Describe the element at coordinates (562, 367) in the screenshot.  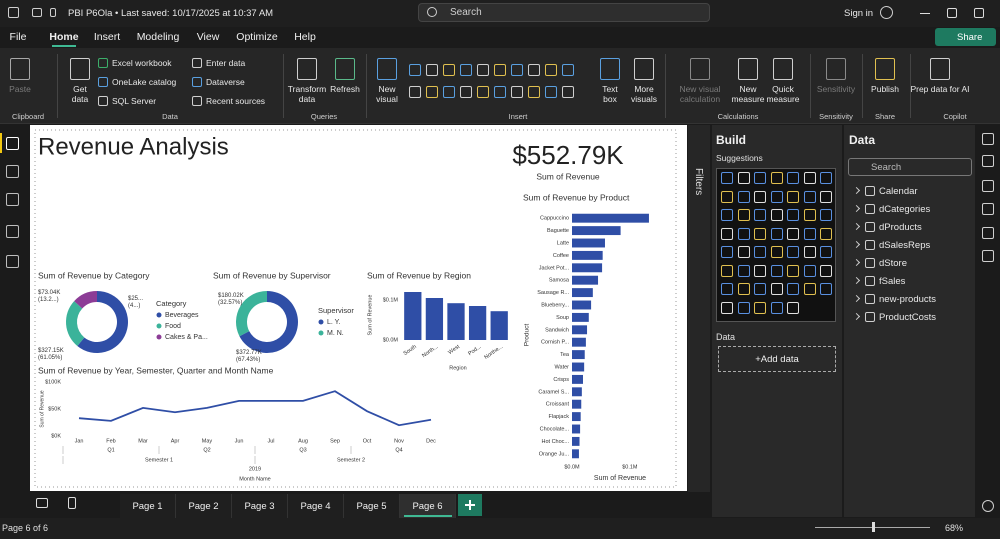
I see `y-tick-label: Water` at that location.